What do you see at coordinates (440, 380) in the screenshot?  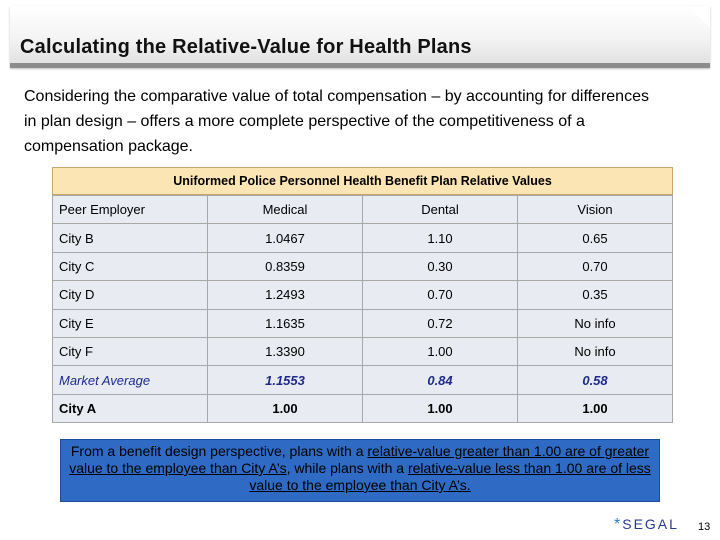 I see `cell-average-dental: 0.84` at bounding box center [440, 380].